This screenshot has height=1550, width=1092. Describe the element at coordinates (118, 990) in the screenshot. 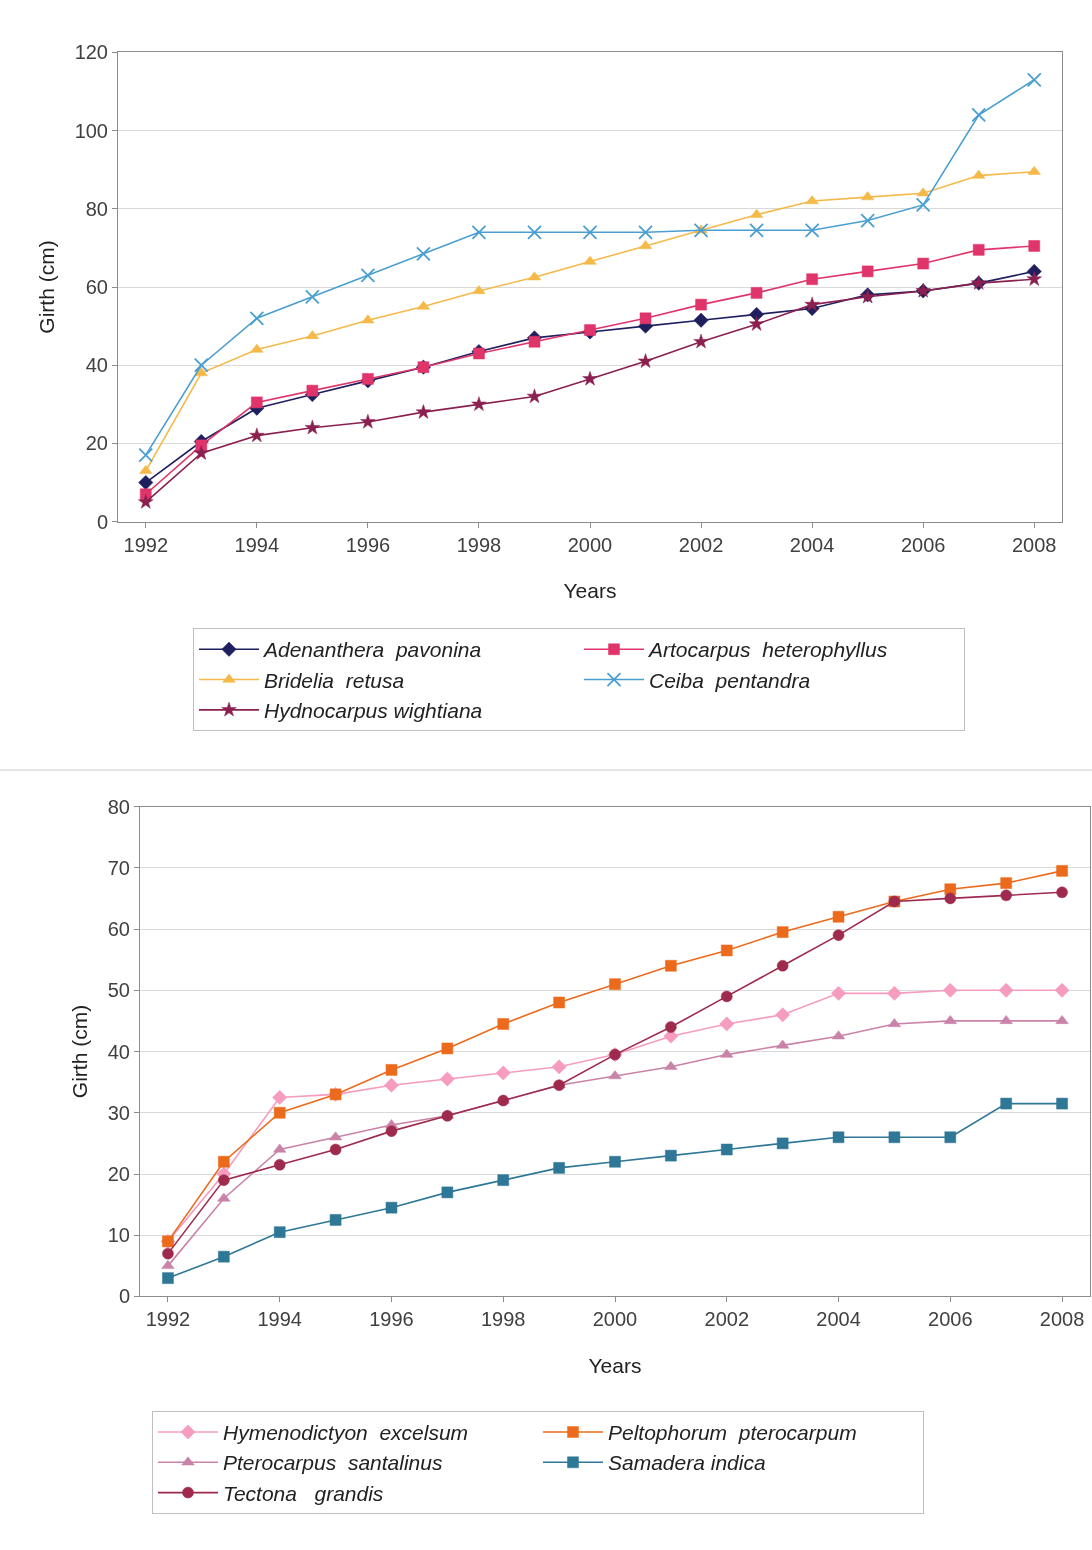

I see `y-tick-label: 50` at that location.